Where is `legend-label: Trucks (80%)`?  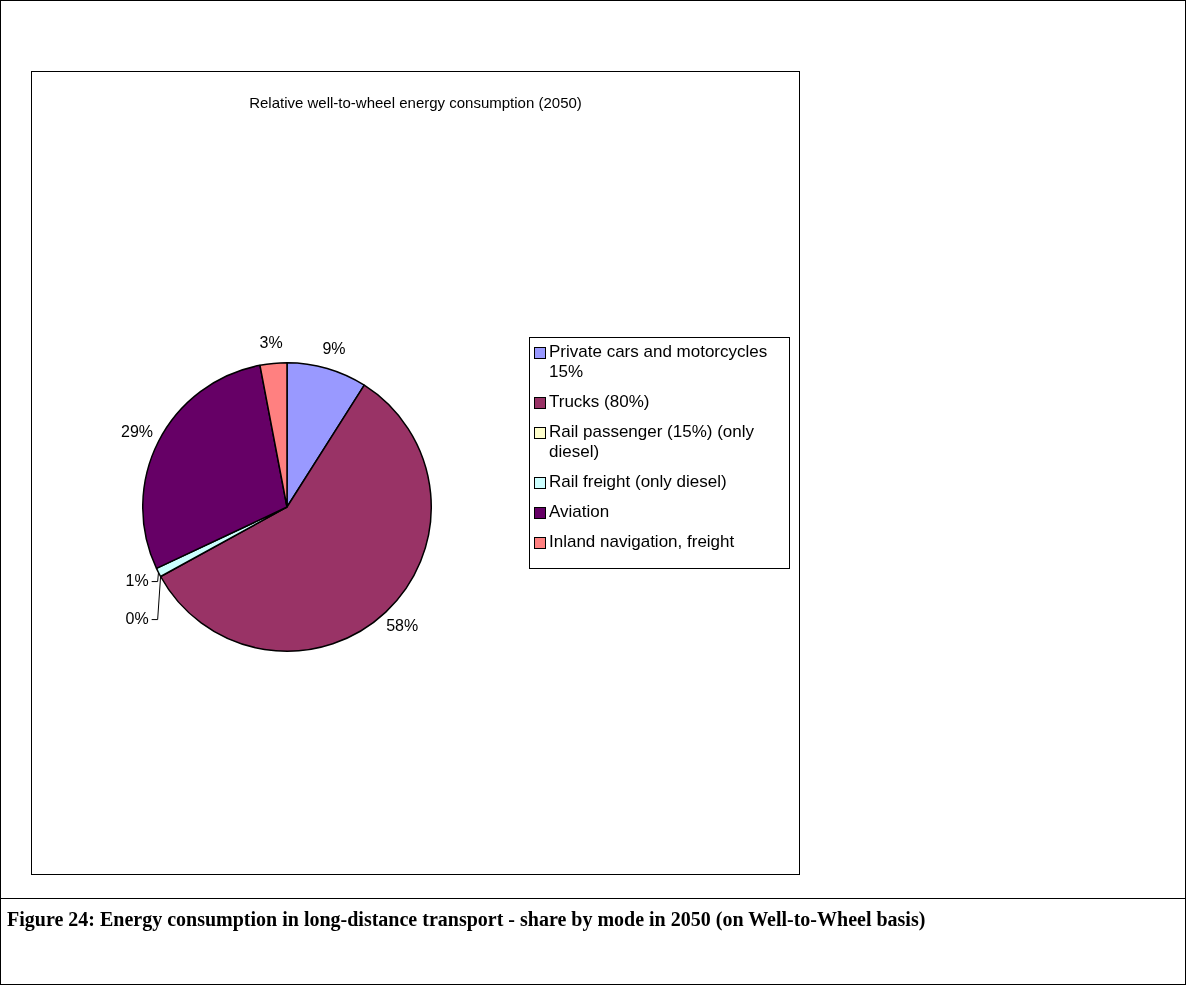
legend-label: Trucks (80%) is located at coordinates (599, 402).